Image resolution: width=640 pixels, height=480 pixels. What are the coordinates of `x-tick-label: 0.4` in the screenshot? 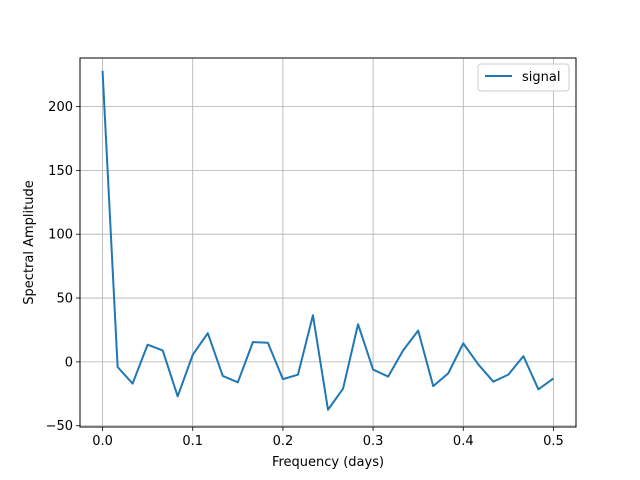 It's located at (463, 441).